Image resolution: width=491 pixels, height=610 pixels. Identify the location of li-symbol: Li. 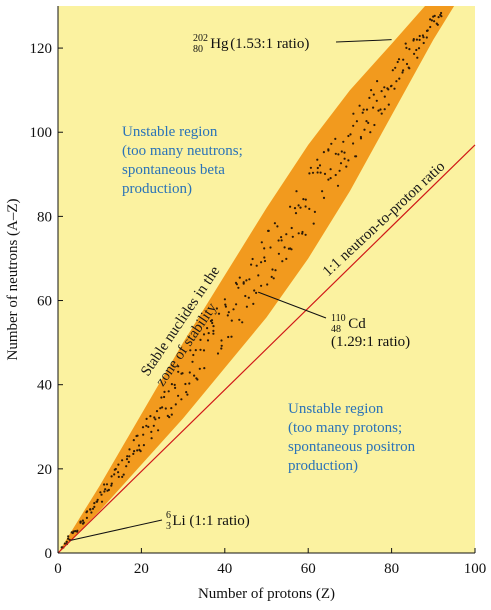
(178, 521).